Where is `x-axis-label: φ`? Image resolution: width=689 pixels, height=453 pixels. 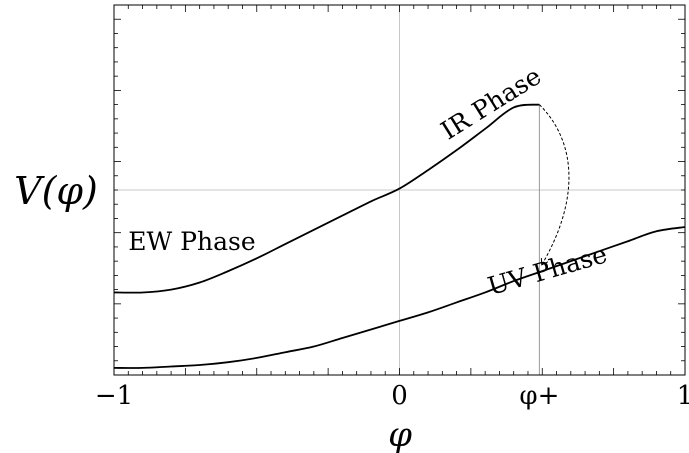
x-axis-label: φ is located at coordinates (400, 434).